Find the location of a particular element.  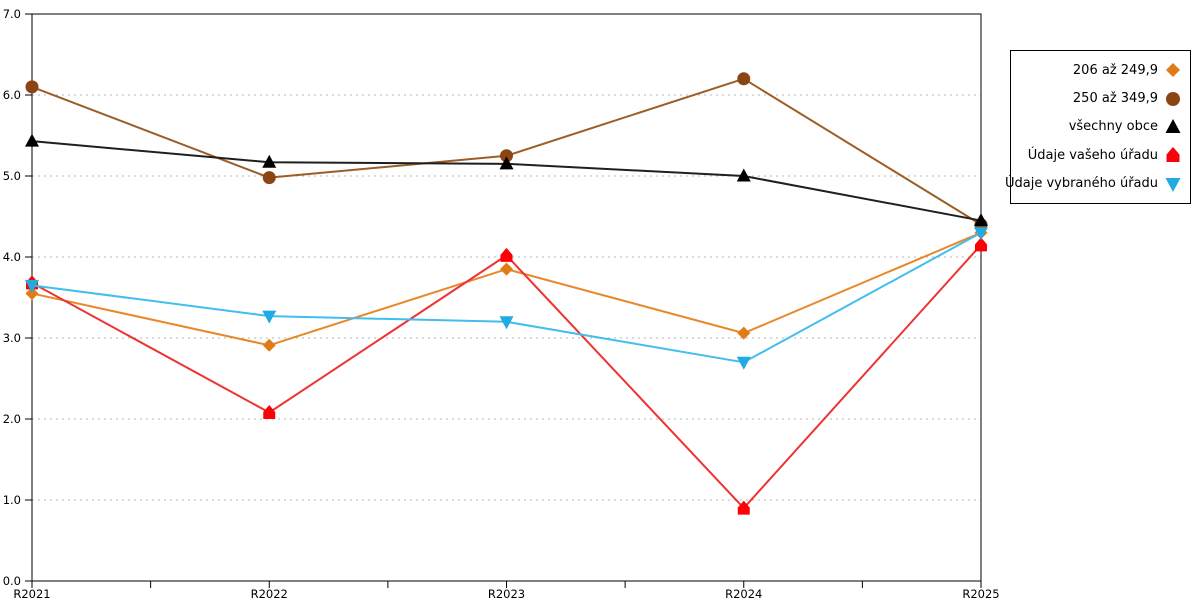

legend-marker-diamond-icon is located at coordinates (1173, 70).